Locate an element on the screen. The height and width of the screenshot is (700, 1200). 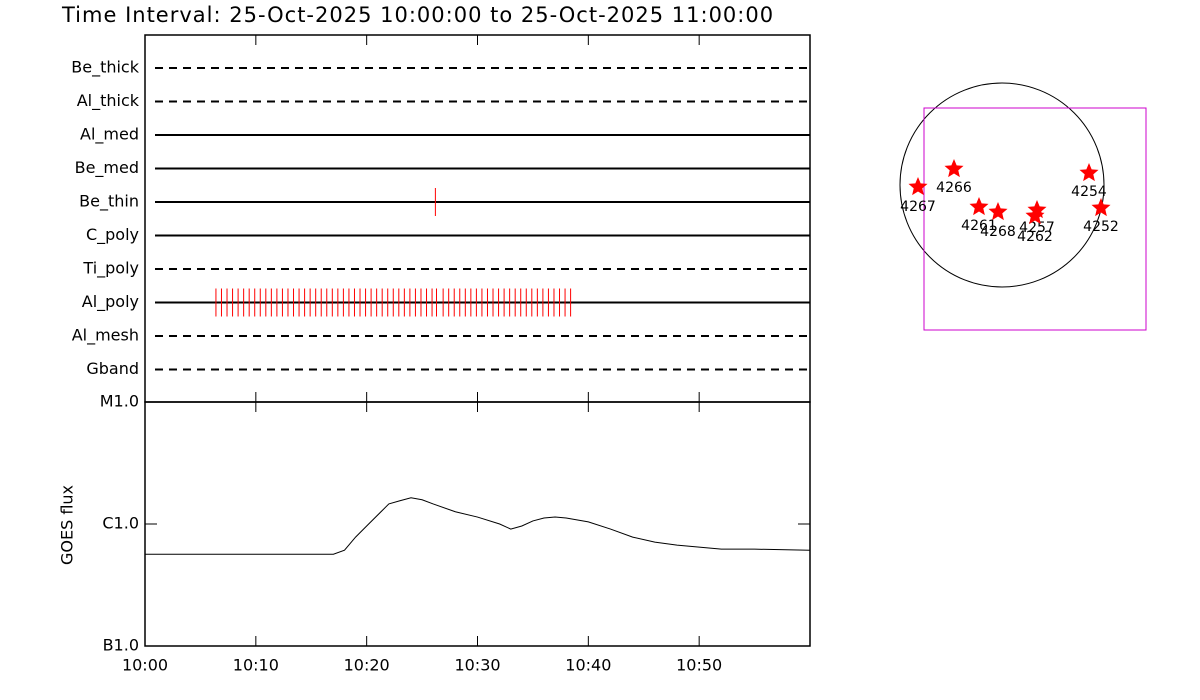
x-tick-label: 10:00 is located at coordinates (145, 665).